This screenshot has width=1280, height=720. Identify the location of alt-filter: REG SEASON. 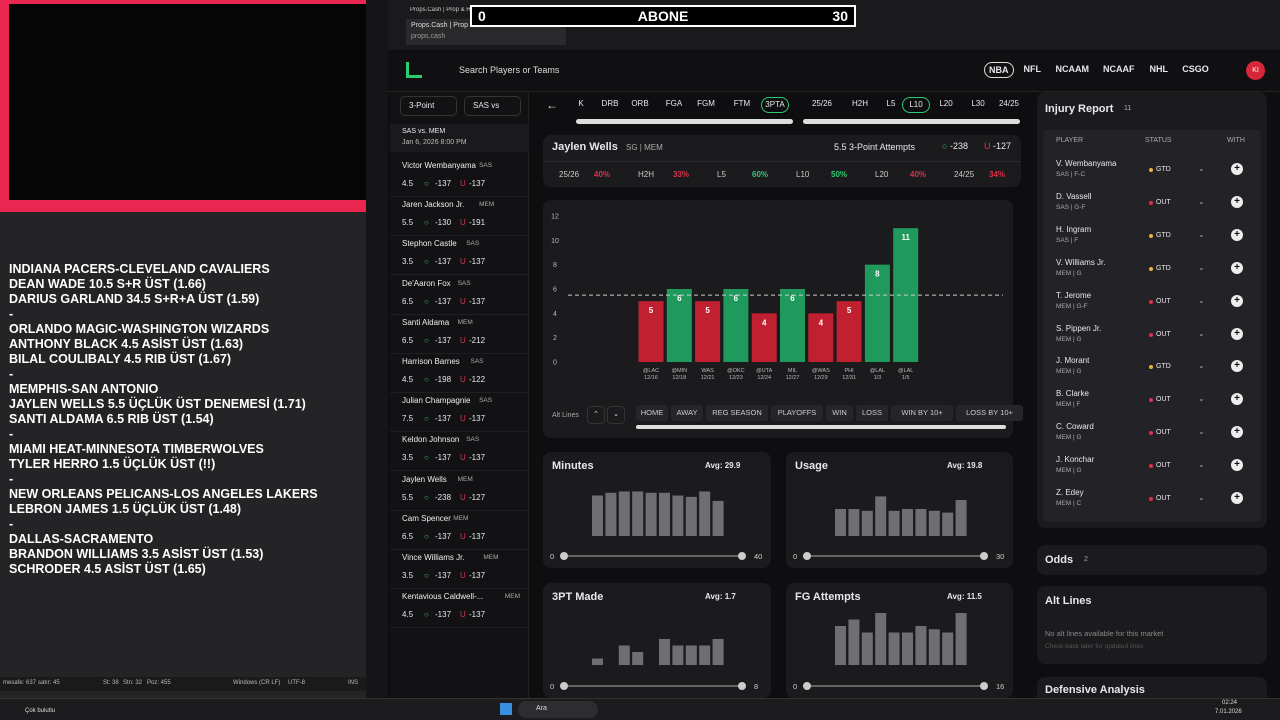
(737, 413).